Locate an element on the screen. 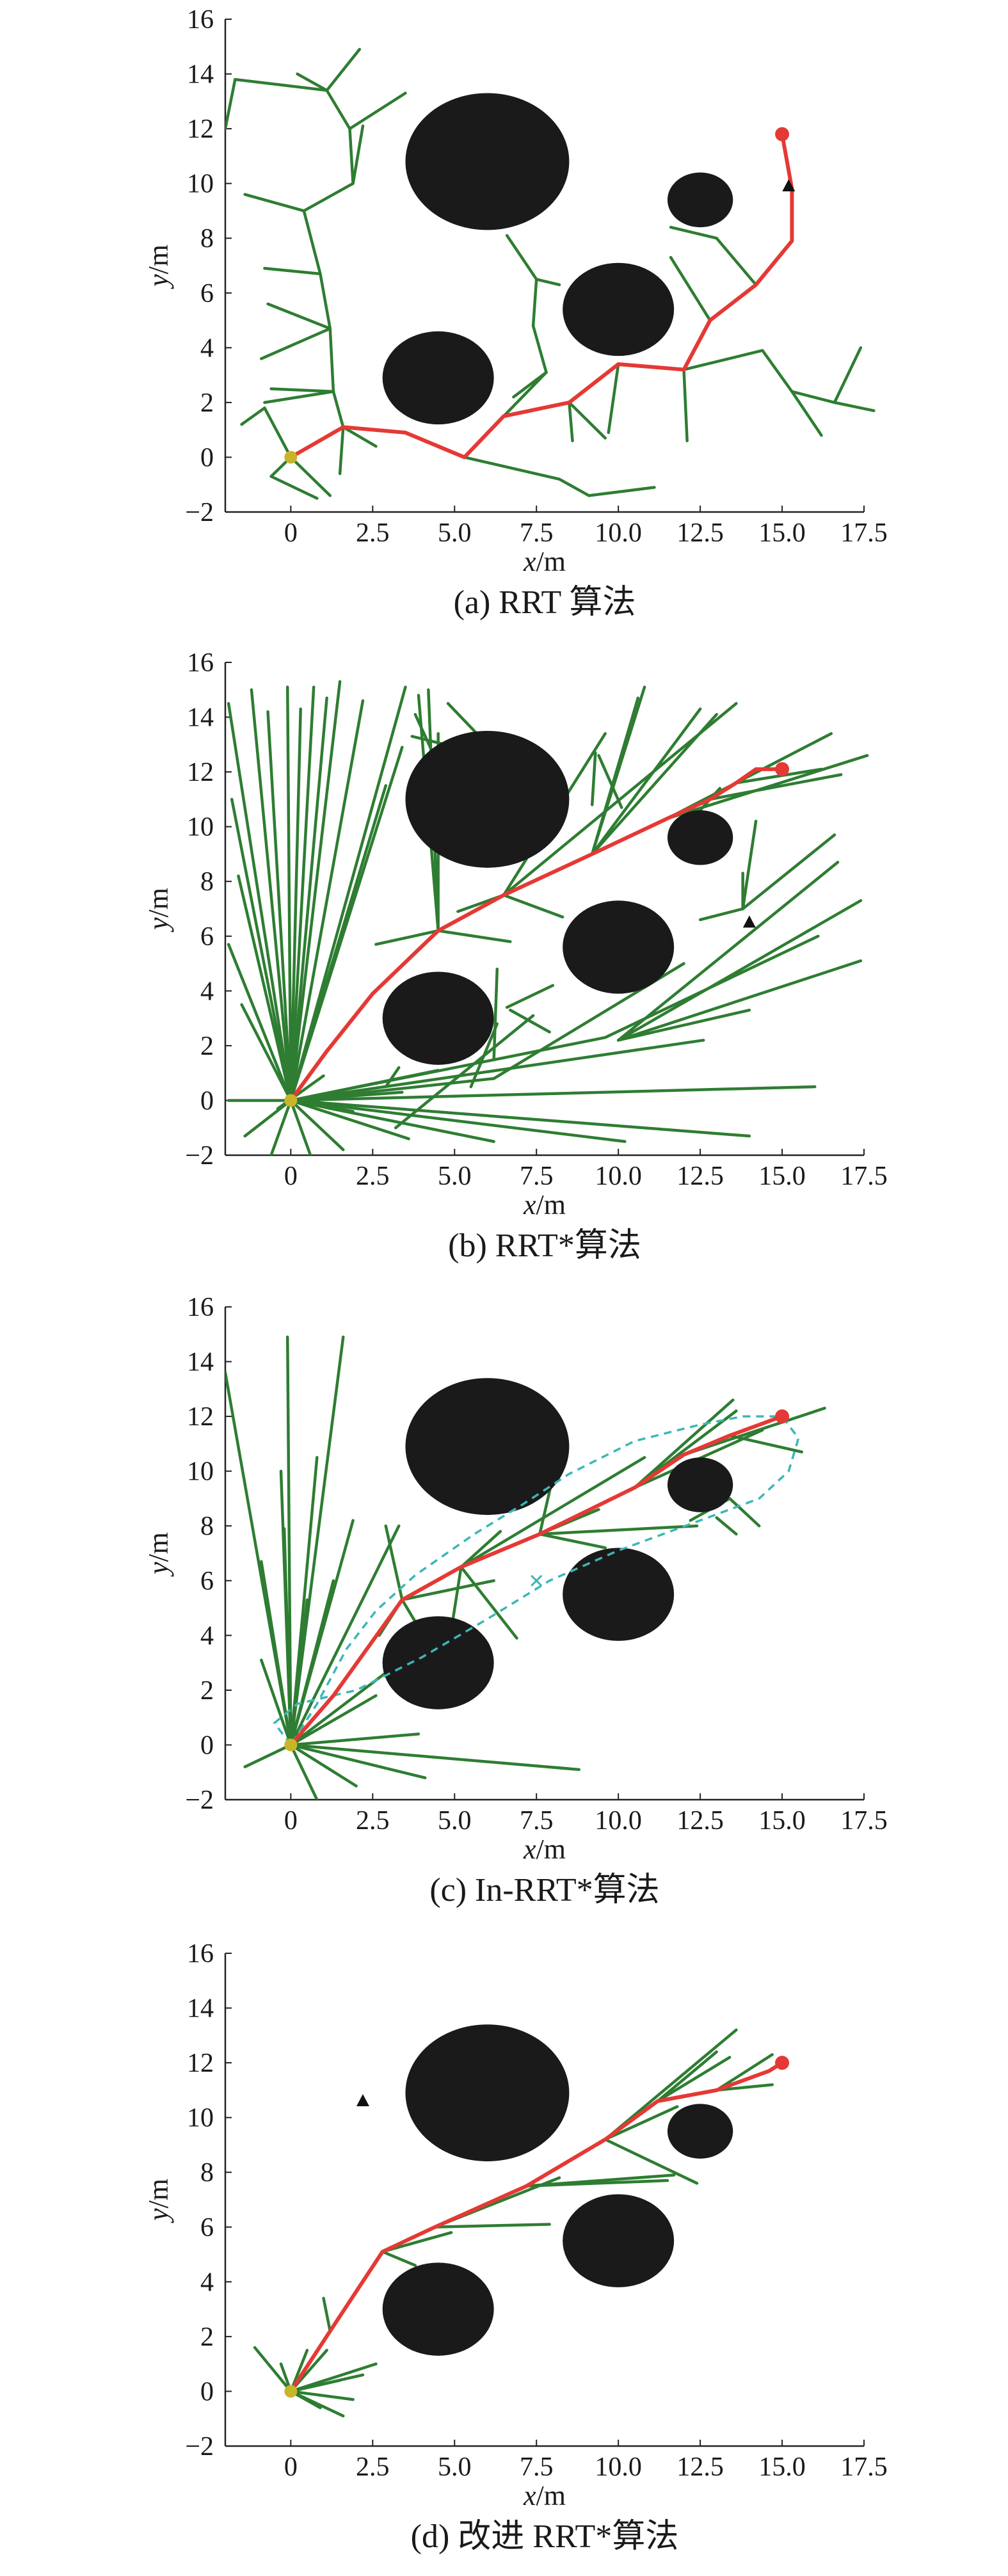 This screenshot has width=1008, height=2576. panel-caption: (b) RRT*算法 is located at coordinates (544, 1246).